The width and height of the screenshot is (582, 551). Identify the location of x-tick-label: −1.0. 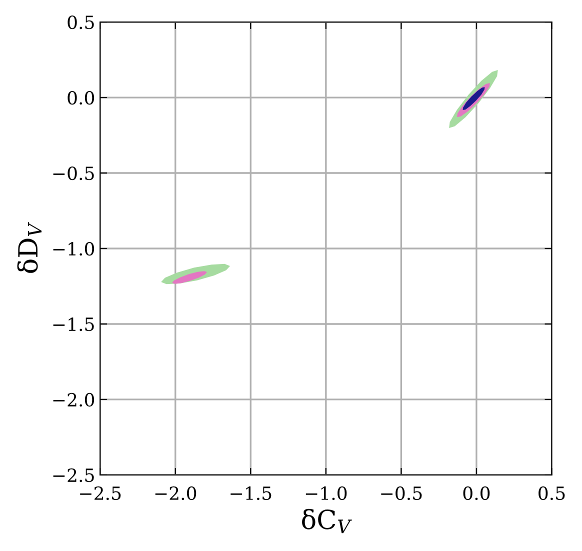
(326, 493).